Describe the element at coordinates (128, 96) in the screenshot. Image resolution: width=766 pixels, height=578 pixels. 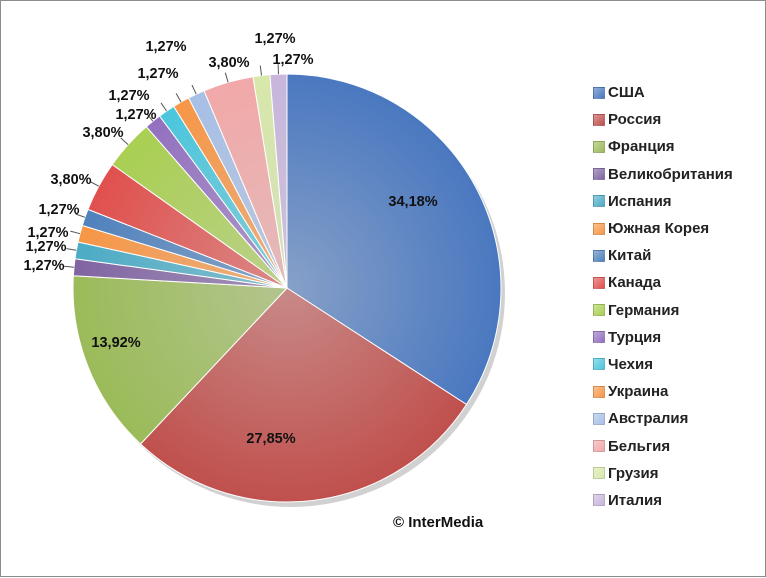
I see `data-label-10: 1,27%` at that location.